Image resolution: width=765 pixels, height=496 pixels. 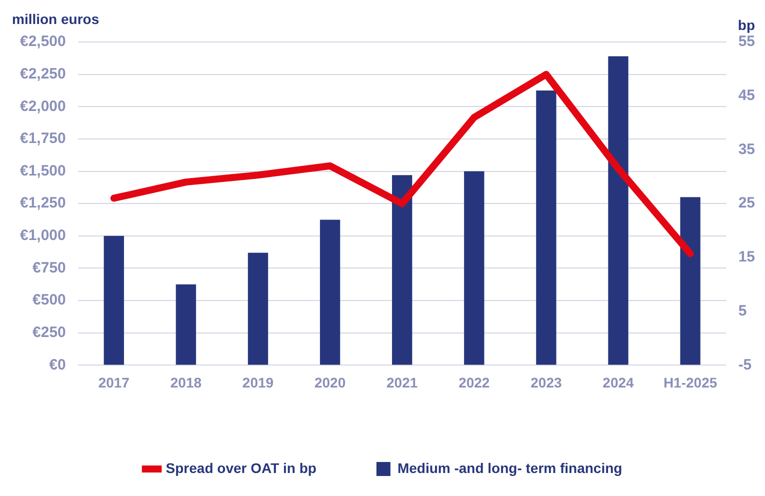 I want to click on y-tick-label: €500, so click(x=49, y=300).